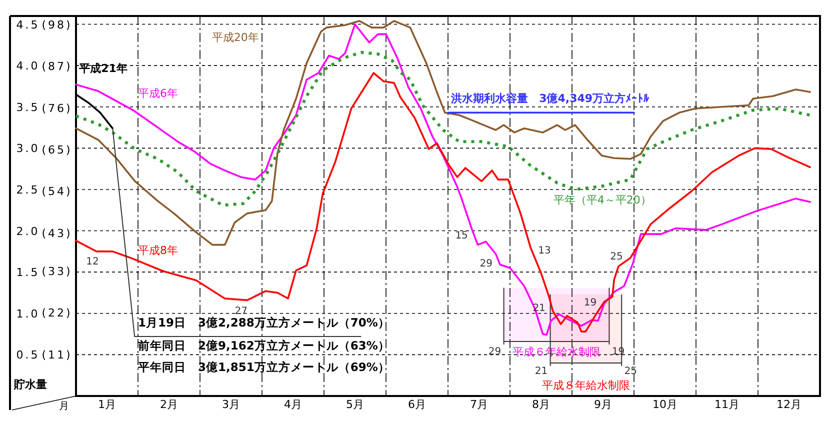  What do you see at coordinates (263, 367) in the screenshot?
I see `annotation: 平年同日 3億1,851万立方メートル（69%）` at bounding box center [263, 367].